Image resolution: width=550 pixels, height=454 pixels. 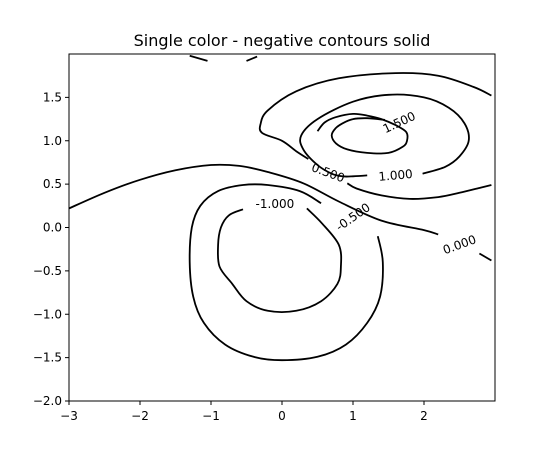 What do you see at coordinates (211, 416) in the screenshot?
I see `x-tick-label: −1` at bounding box center [211, 416].